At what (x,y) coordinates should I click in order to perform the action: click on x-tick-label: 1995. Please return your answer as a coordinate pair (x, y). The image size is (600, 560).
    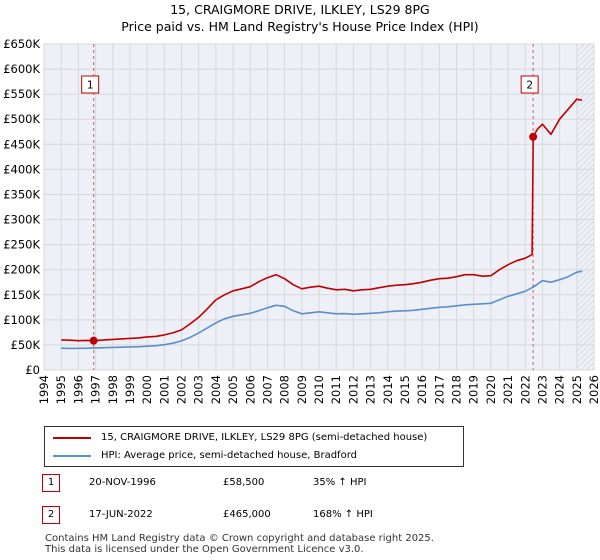
    Looking at the image, I should click on (61, 389).